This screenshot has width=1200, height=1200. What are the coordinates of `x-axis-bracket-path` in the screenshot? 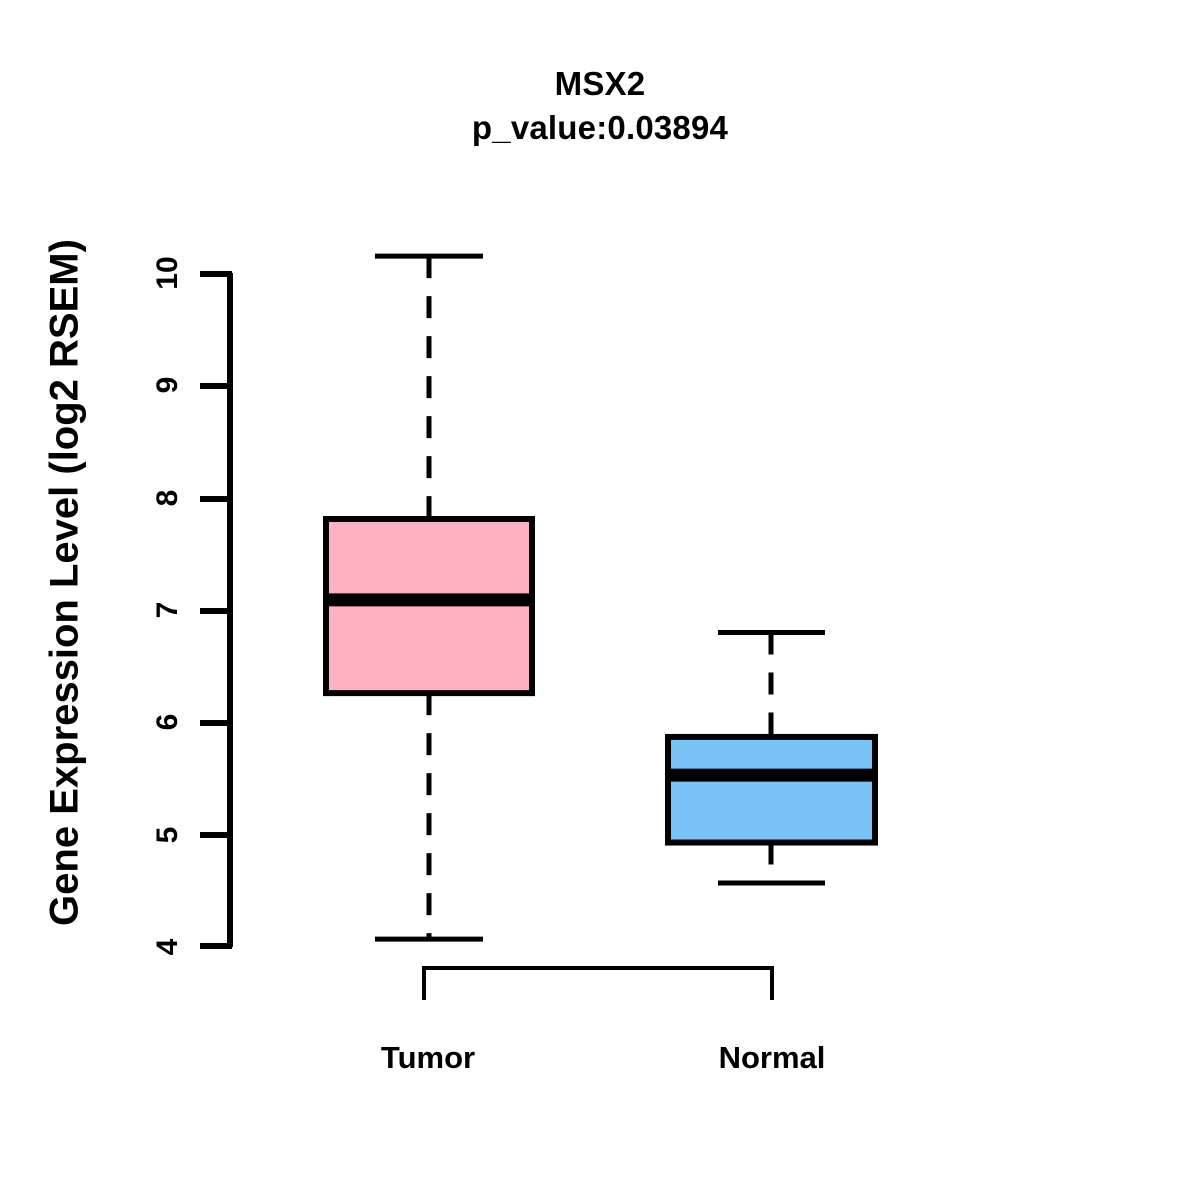 It's located at (598, 983).